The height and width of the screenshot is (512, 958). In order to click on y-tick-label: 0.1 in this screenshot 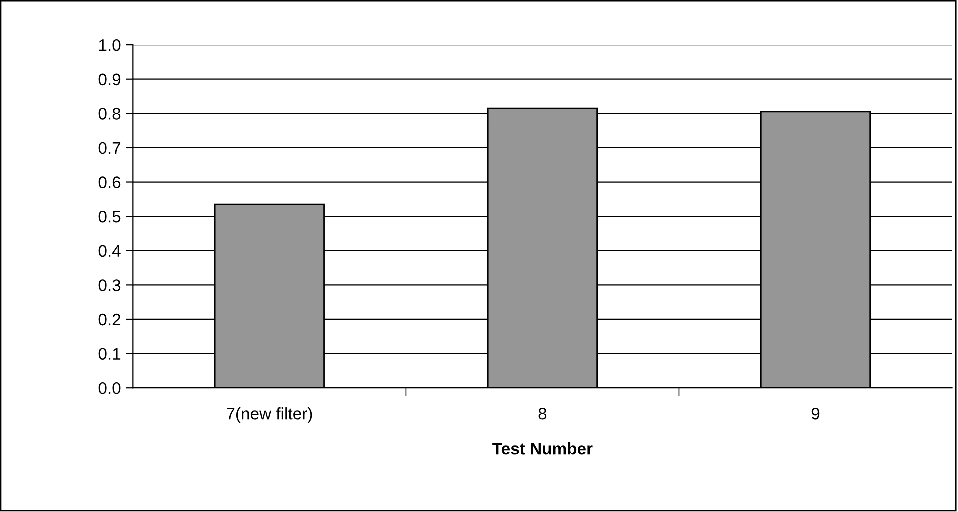, I will do `click(109, 354)`.